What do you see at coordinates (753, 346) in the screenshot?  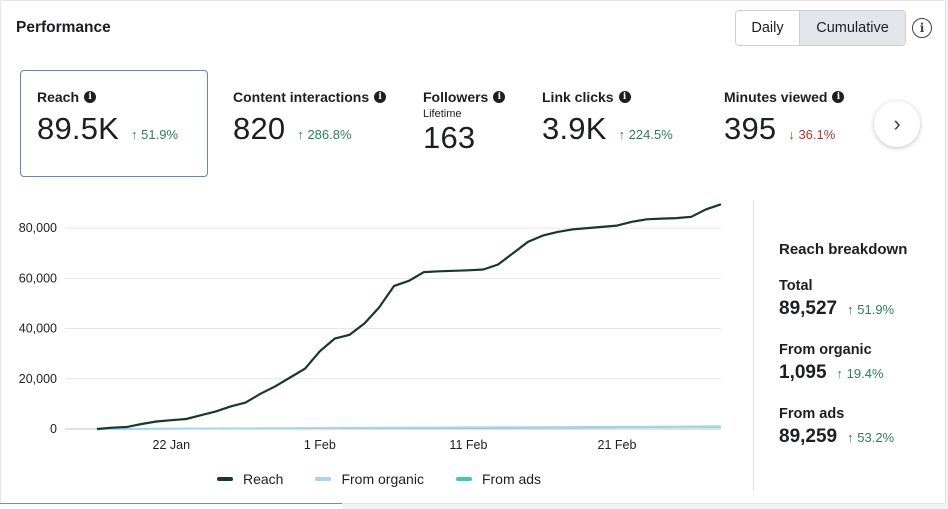 I see `divider` at bounding box center [753, 346].